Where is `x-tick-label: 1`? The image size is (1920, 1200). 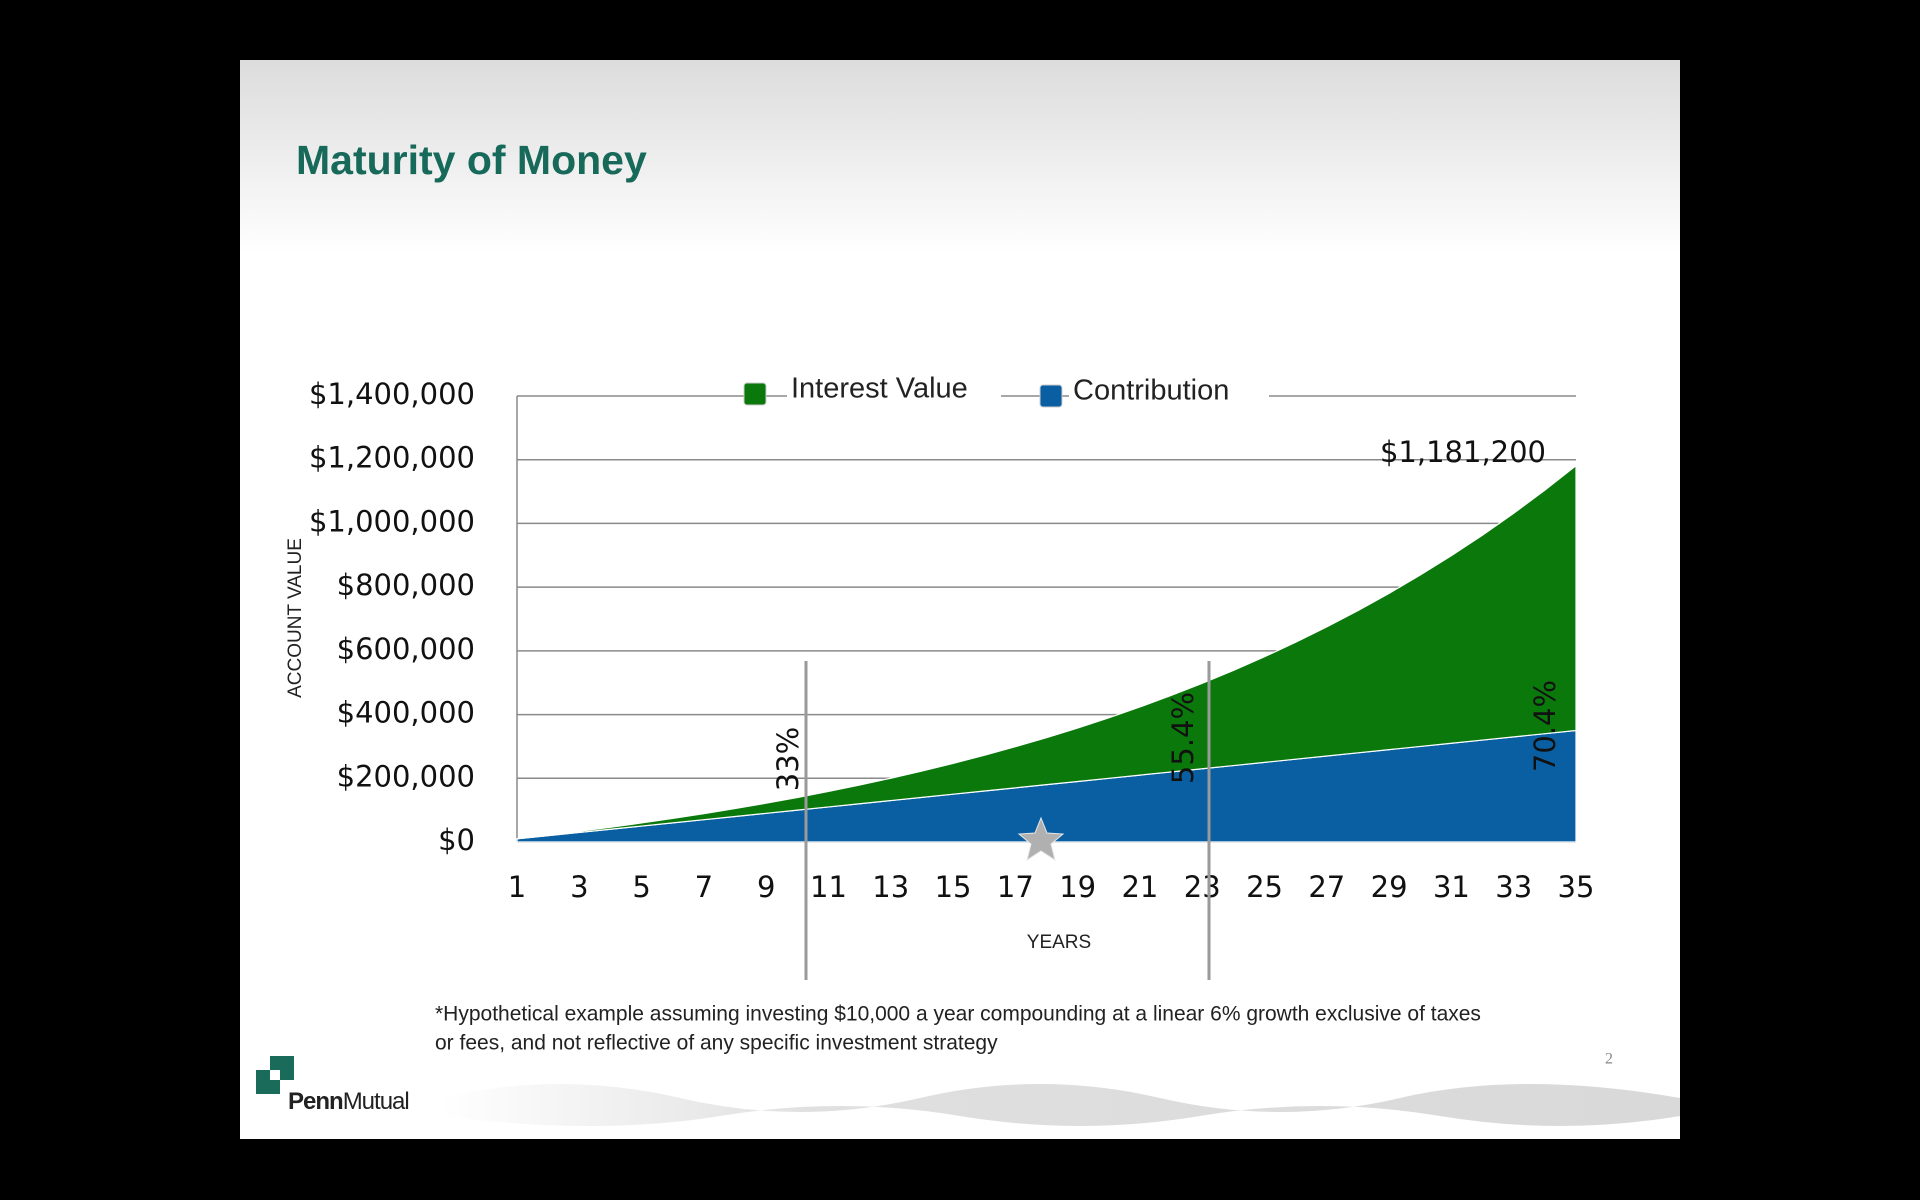 x-tick-label: 1 is located at coordinates (517, 887).